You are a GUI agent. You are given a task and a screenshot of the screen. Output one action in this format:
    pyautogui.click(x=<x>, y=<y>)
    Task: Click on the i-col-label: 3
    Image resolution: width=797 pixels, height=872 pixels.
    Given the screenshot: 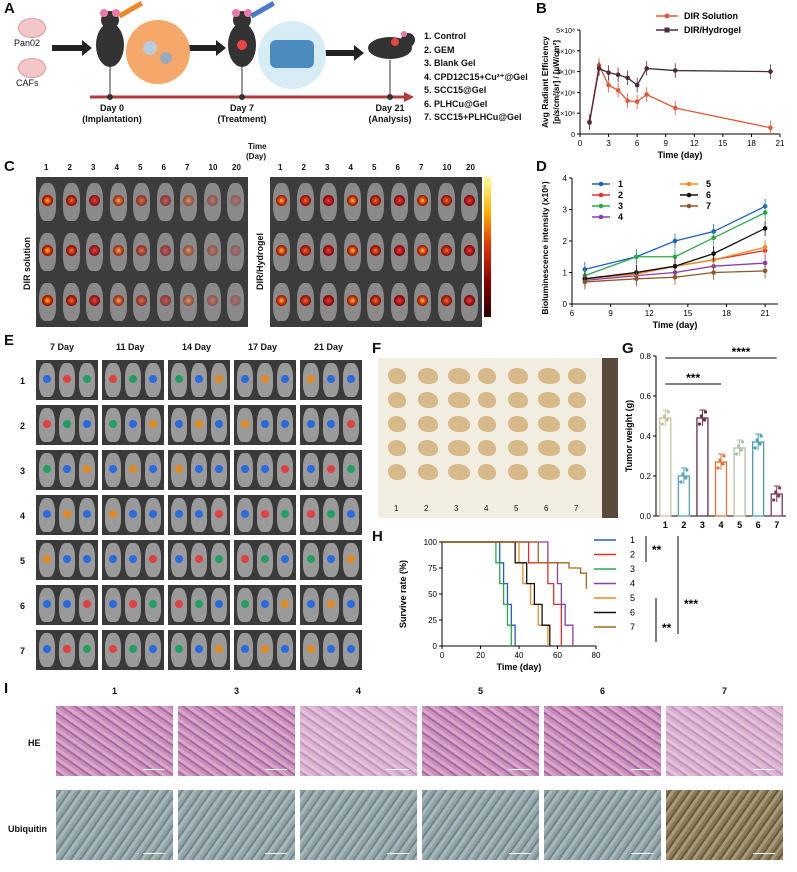 What is the action you would take?
    pyautogui.click(x=237, y=691)
    